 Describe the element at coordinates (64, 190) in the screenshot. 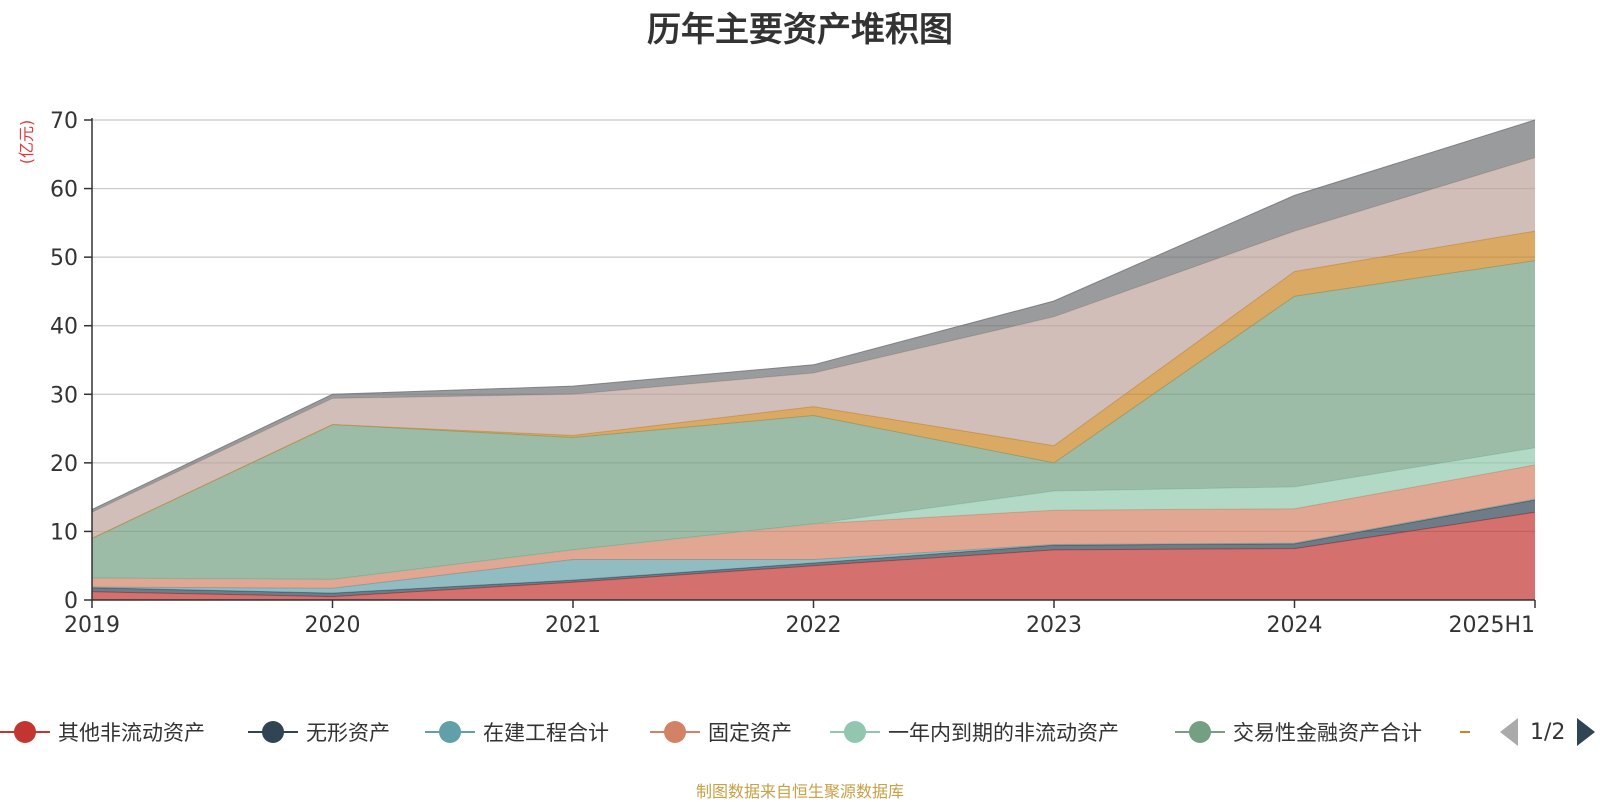

I see `y-tick-label: 60` at that location.